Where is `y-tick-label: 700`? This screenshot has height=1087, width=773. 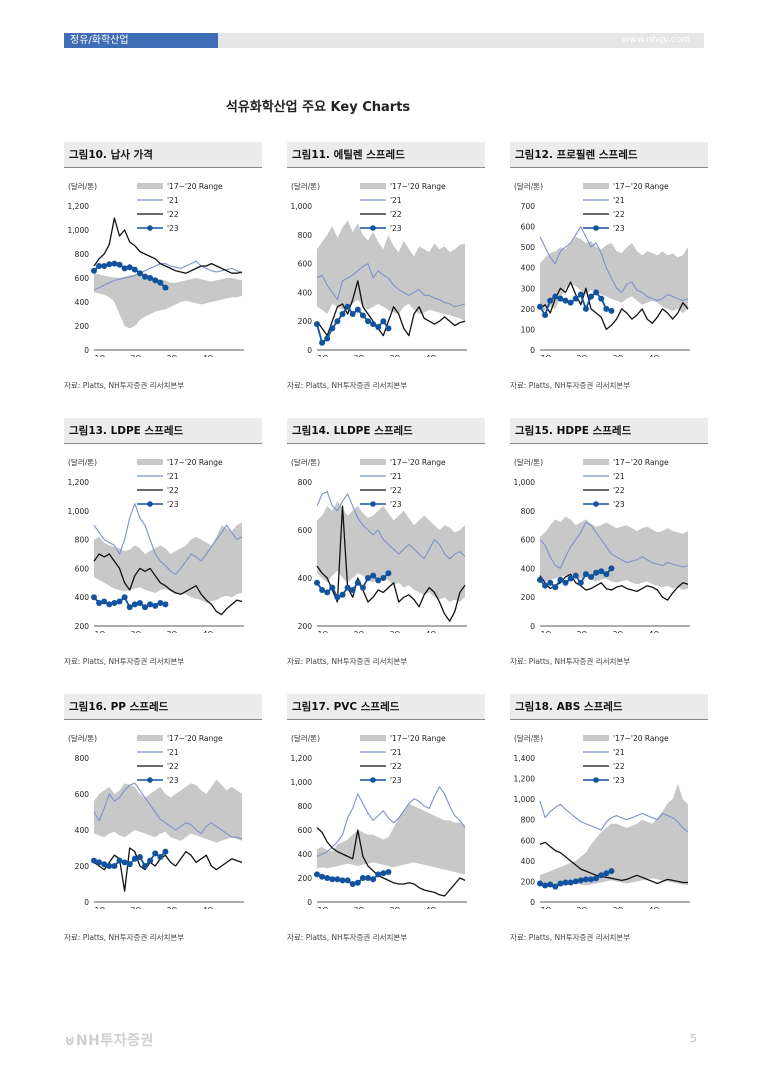 y-tick-label: 700 is located at coordinates (528, 206).